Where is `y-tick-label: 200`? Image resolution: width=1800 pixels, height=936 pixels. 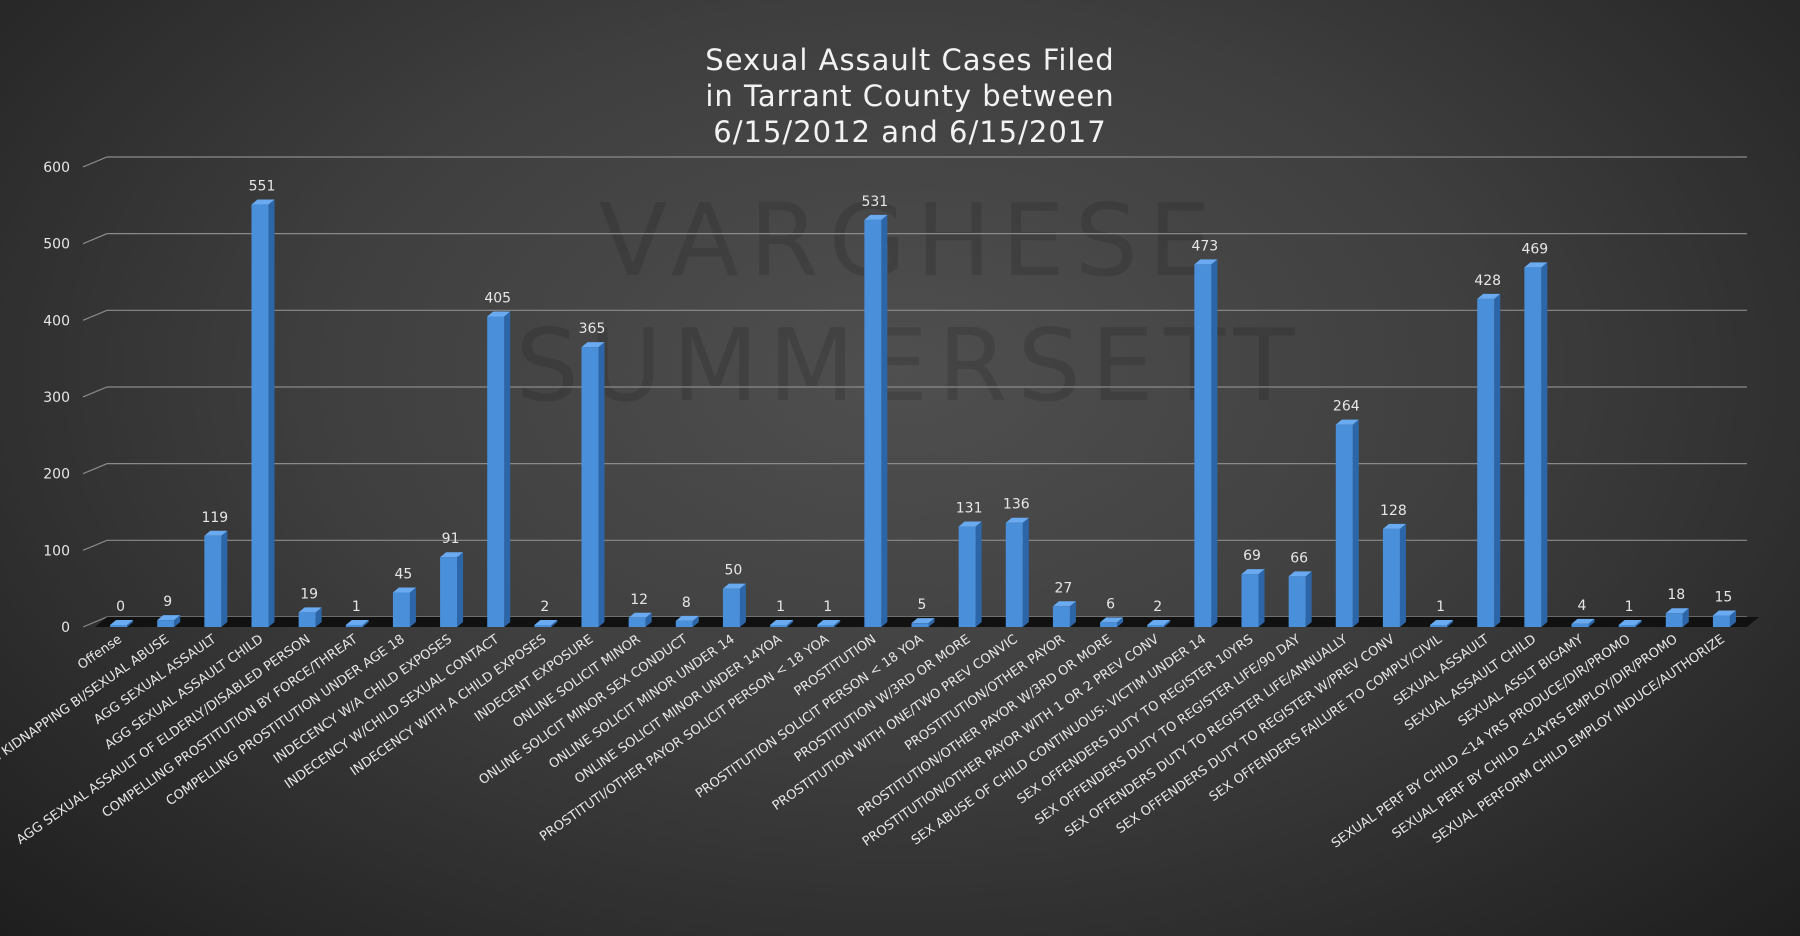
y-tick-label: 200 is located at coordinates (56, 475).